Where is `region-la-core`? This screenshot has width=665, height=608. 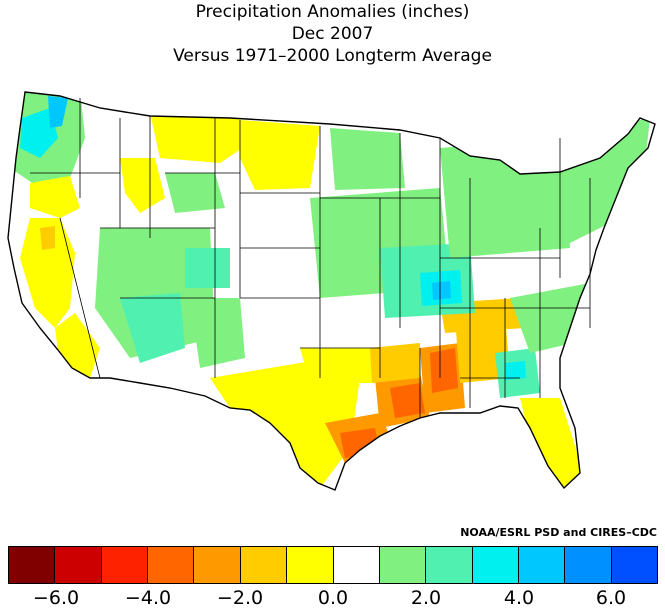 region-la-core is located at coordinates (407, 400).